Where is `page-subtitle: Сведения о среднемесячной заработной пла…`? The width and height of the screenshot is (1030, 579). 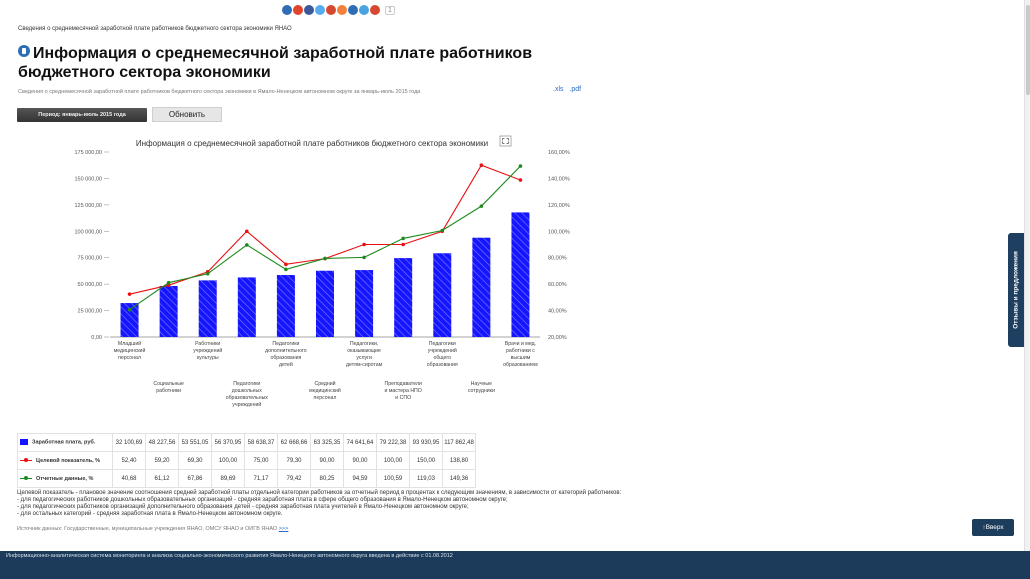
page-subtitle: Сведения о среднемесячной заработной пла… is located at coordinates (219, 92).